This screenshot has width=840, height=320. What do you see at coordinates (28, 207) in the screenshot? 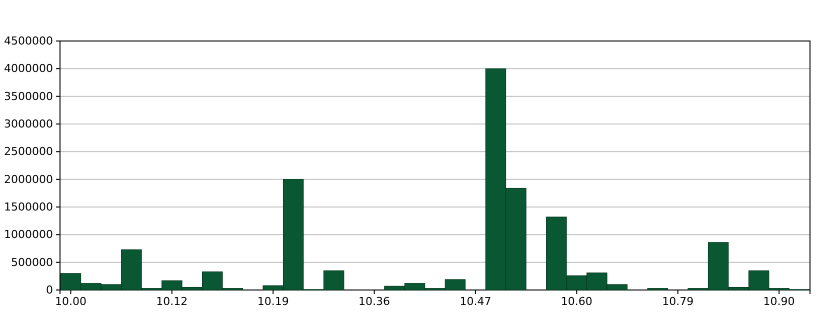
I see `y-tick-label: 1500000` at bounding box center [28, 207].